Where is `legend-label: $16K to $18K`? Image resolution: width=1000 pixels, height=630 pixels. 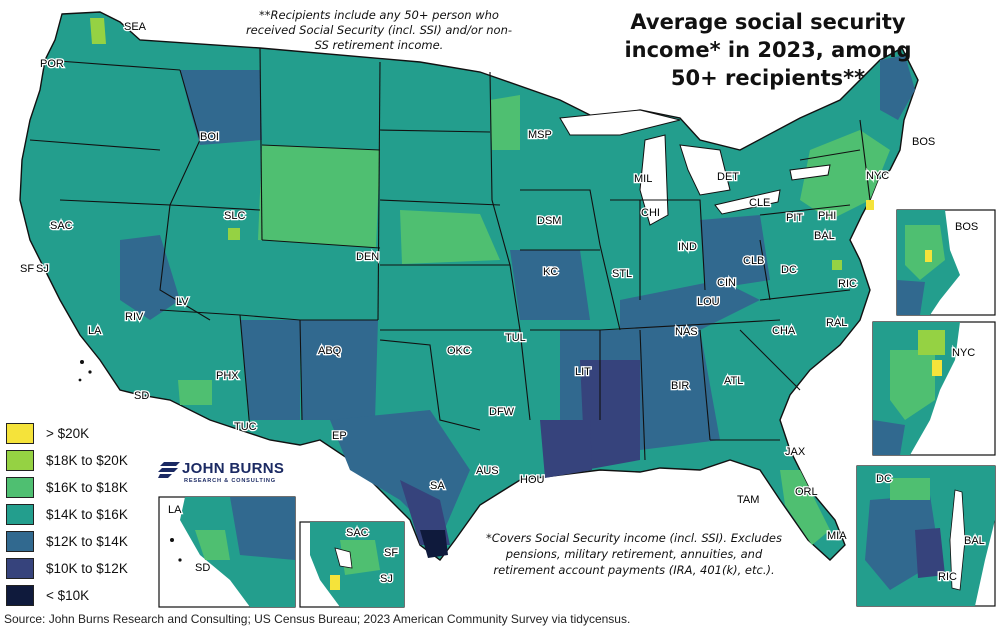
legend-label: $16K to $18K is located at coordinates (87, 487).